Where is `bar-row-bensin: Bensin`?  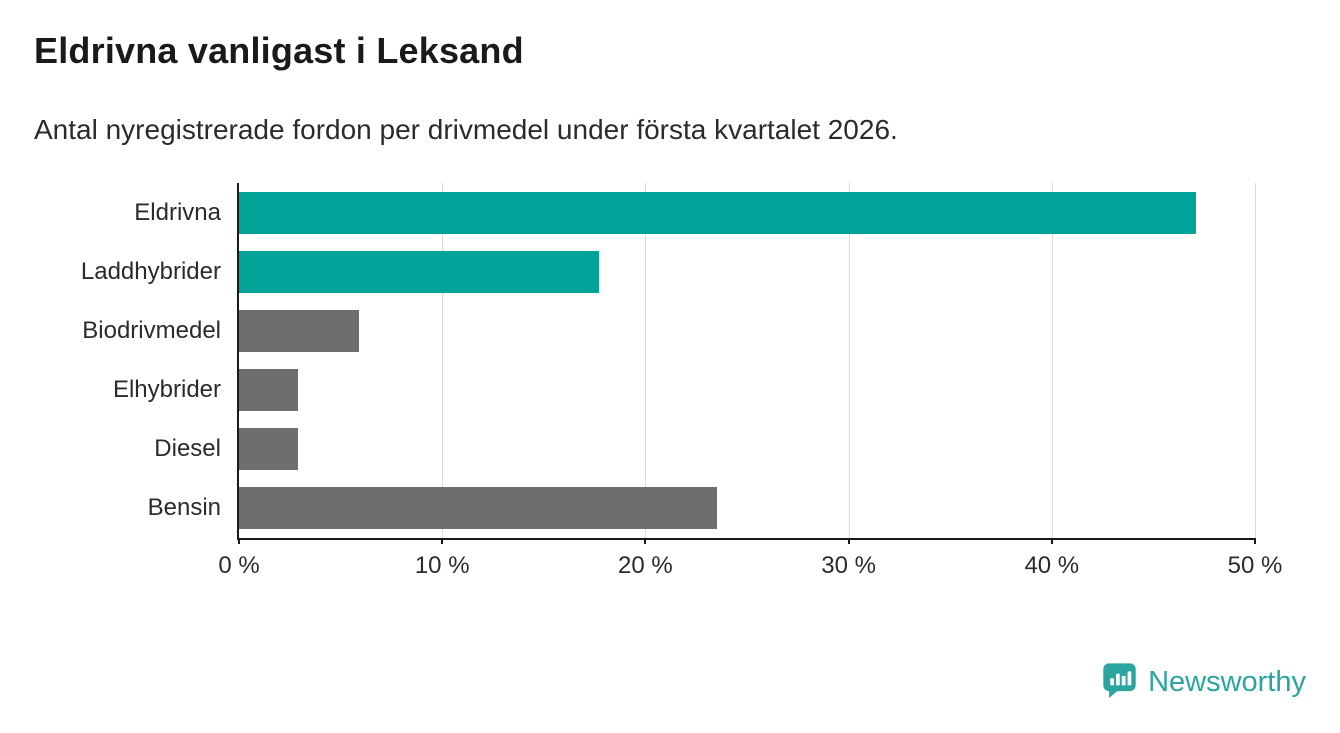
bar-row-bensin: Bensin is located at coordinates (701, 508).